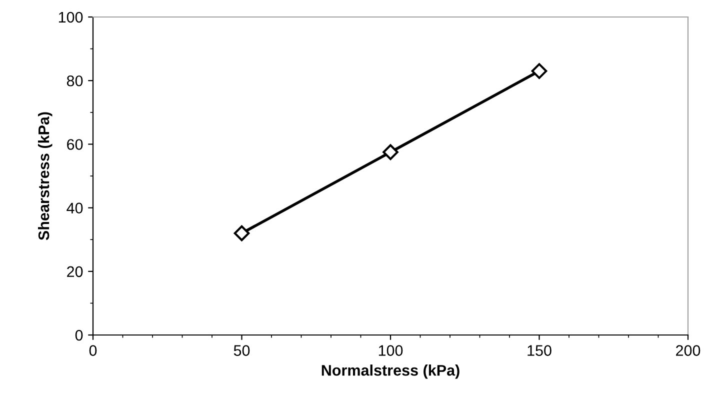 This screenshot has height=414, width=711. What do you see at coordinates (242, 350) in the screenshot?
I see `x-tick-label: 50` at bounding box center [242, 350].